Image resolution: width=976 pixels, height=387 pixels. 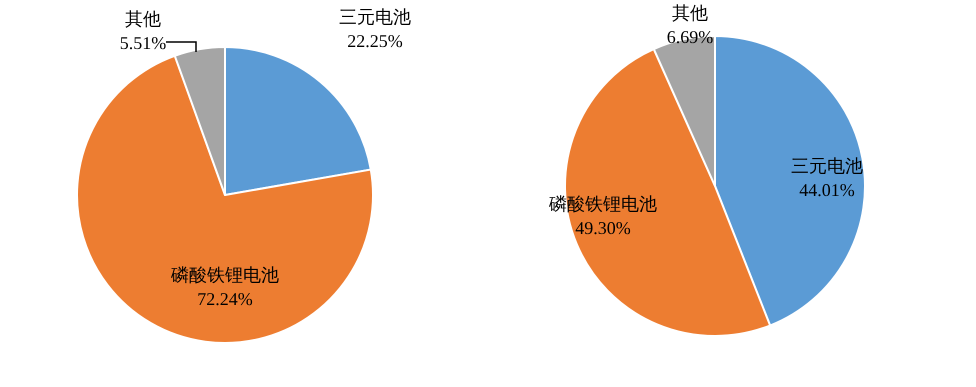 What do you see at coordinates (375, 41) in the screenshot?
I see `data-label: 22.25%` at bounding box center [375, 41].